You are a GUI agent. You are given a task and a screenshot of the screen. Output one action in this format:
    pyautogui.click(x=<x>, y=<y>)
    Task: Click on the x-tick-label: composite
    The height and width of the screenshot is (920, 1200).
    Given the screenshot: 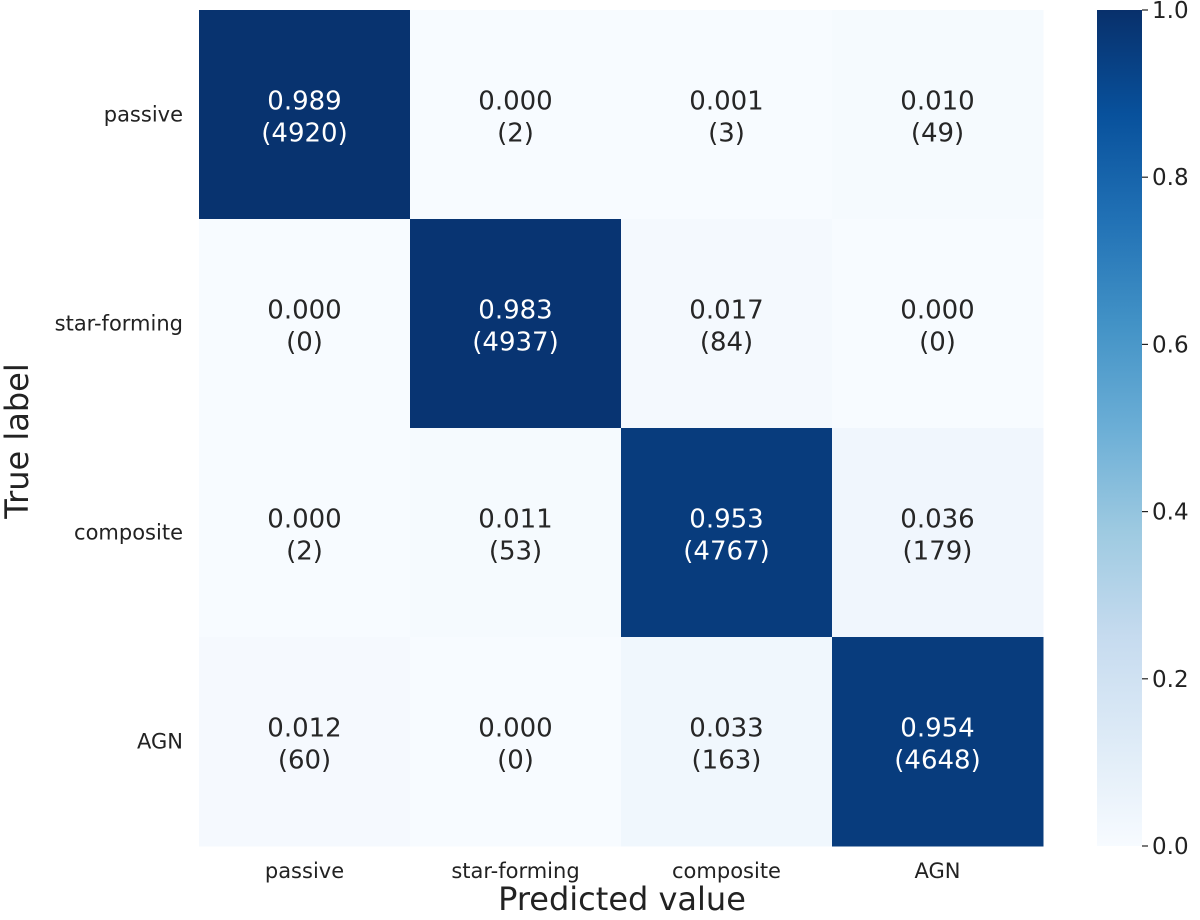 What is the action you would take?
    pyautogui.click(x=726, y=871)
    